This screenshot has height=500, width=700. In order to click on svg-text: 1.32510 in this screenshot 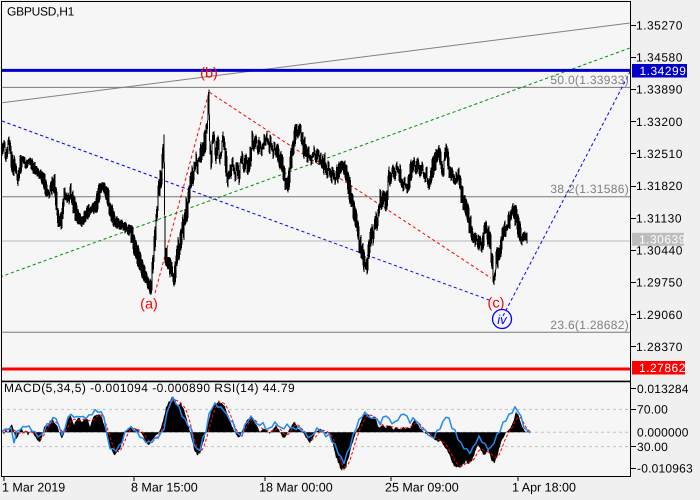, I will do `click(659, 154)`.